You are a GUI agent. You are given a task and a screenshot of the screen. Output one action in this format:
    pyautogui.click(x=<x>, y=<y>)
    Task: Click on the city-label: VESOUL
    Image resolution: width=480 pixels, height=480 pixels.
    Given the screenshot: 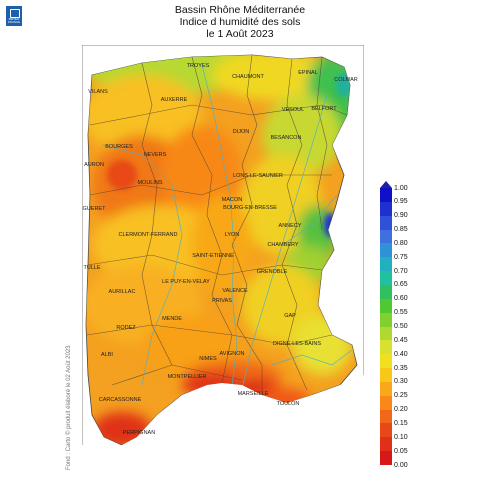 What is the action you would take?
    pyautogui.click(x=293, y=110)
    